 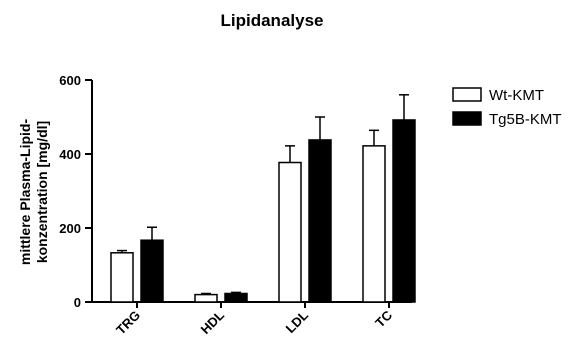 I want to click on legend: Wt-KMT Tg5B-KMT, so click(x=507, y=107).